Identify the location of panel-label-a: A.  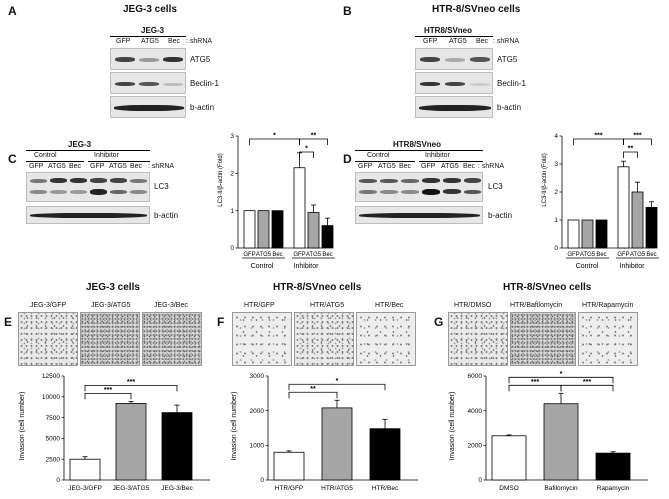
(12, 11).